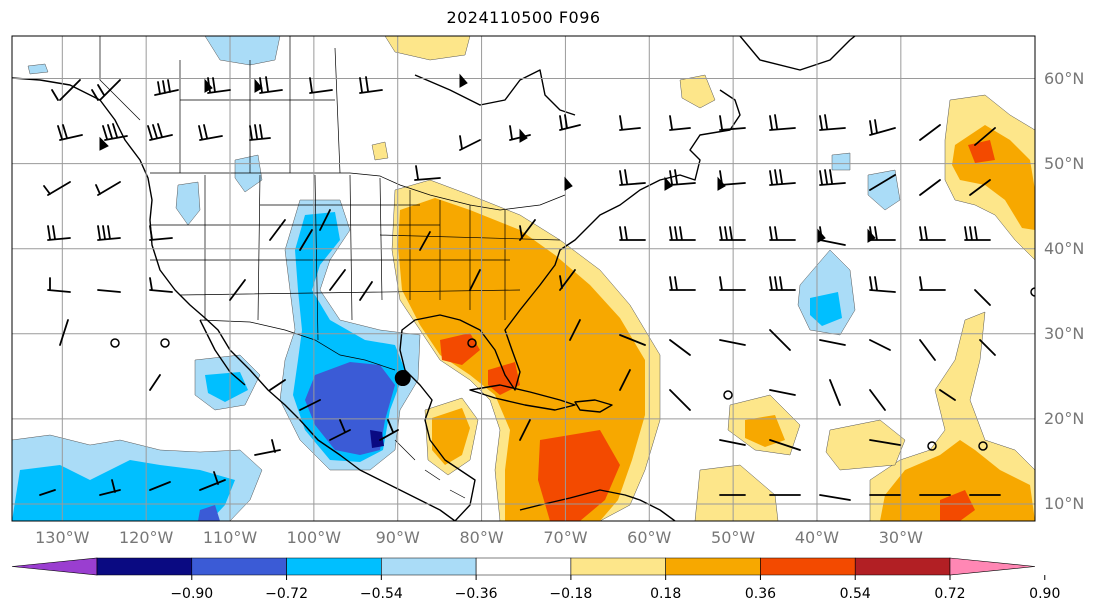 This screenshot has width=1105, height=615. What do you see at coordinates (242, 51) in the screenshot?
I see `anomaly-neg-light-bc` at bounding box center [242, 51].